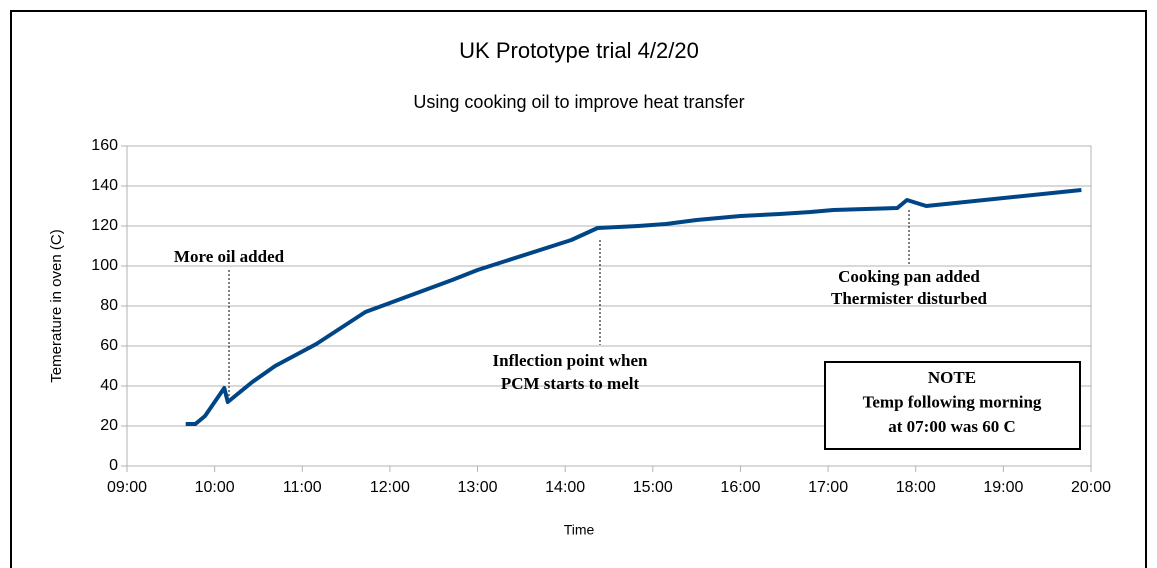 Image resolution: width=1157 pixels, height=568 pixels. I want to click on x-tick-label: 11:00, so click(302, 487).